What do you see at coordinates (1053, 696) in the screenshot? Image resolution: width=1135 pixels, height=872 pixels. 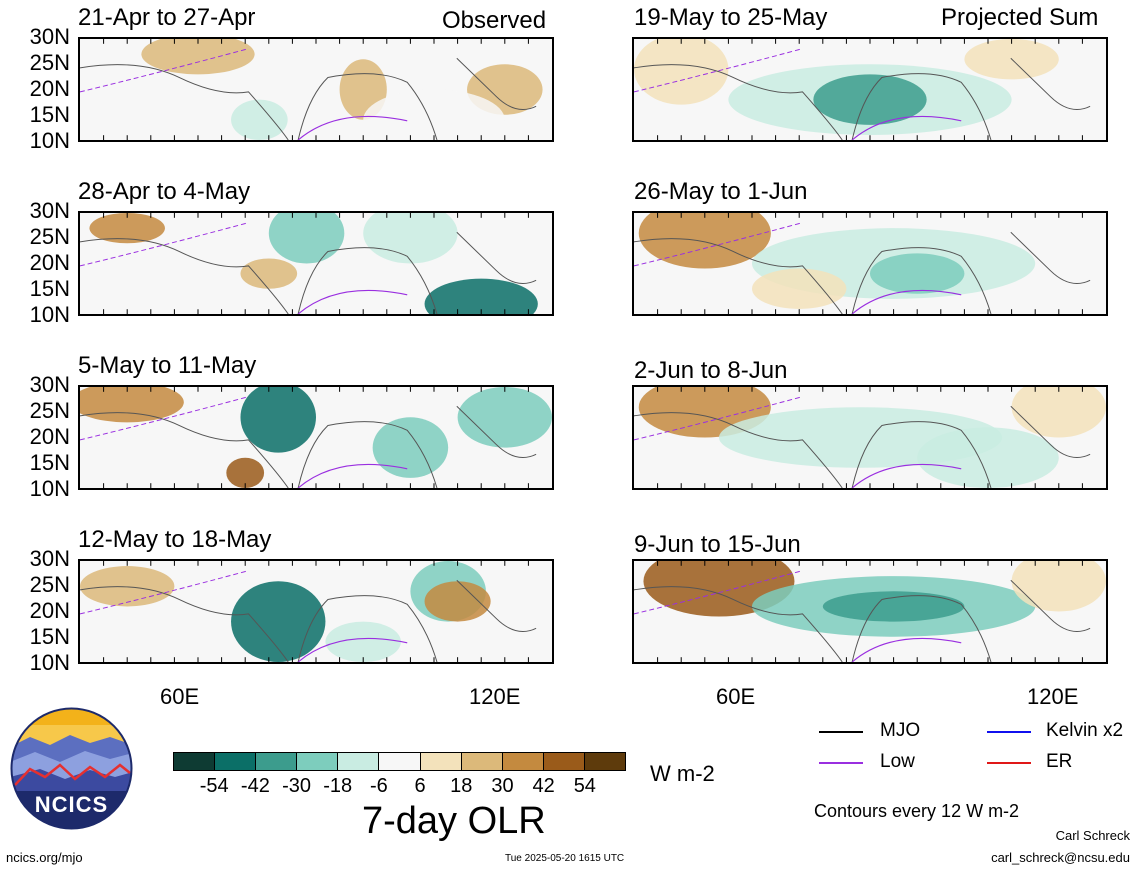 I see `lon-label-120e-right: 120E` at bounding box center [1053, 696].